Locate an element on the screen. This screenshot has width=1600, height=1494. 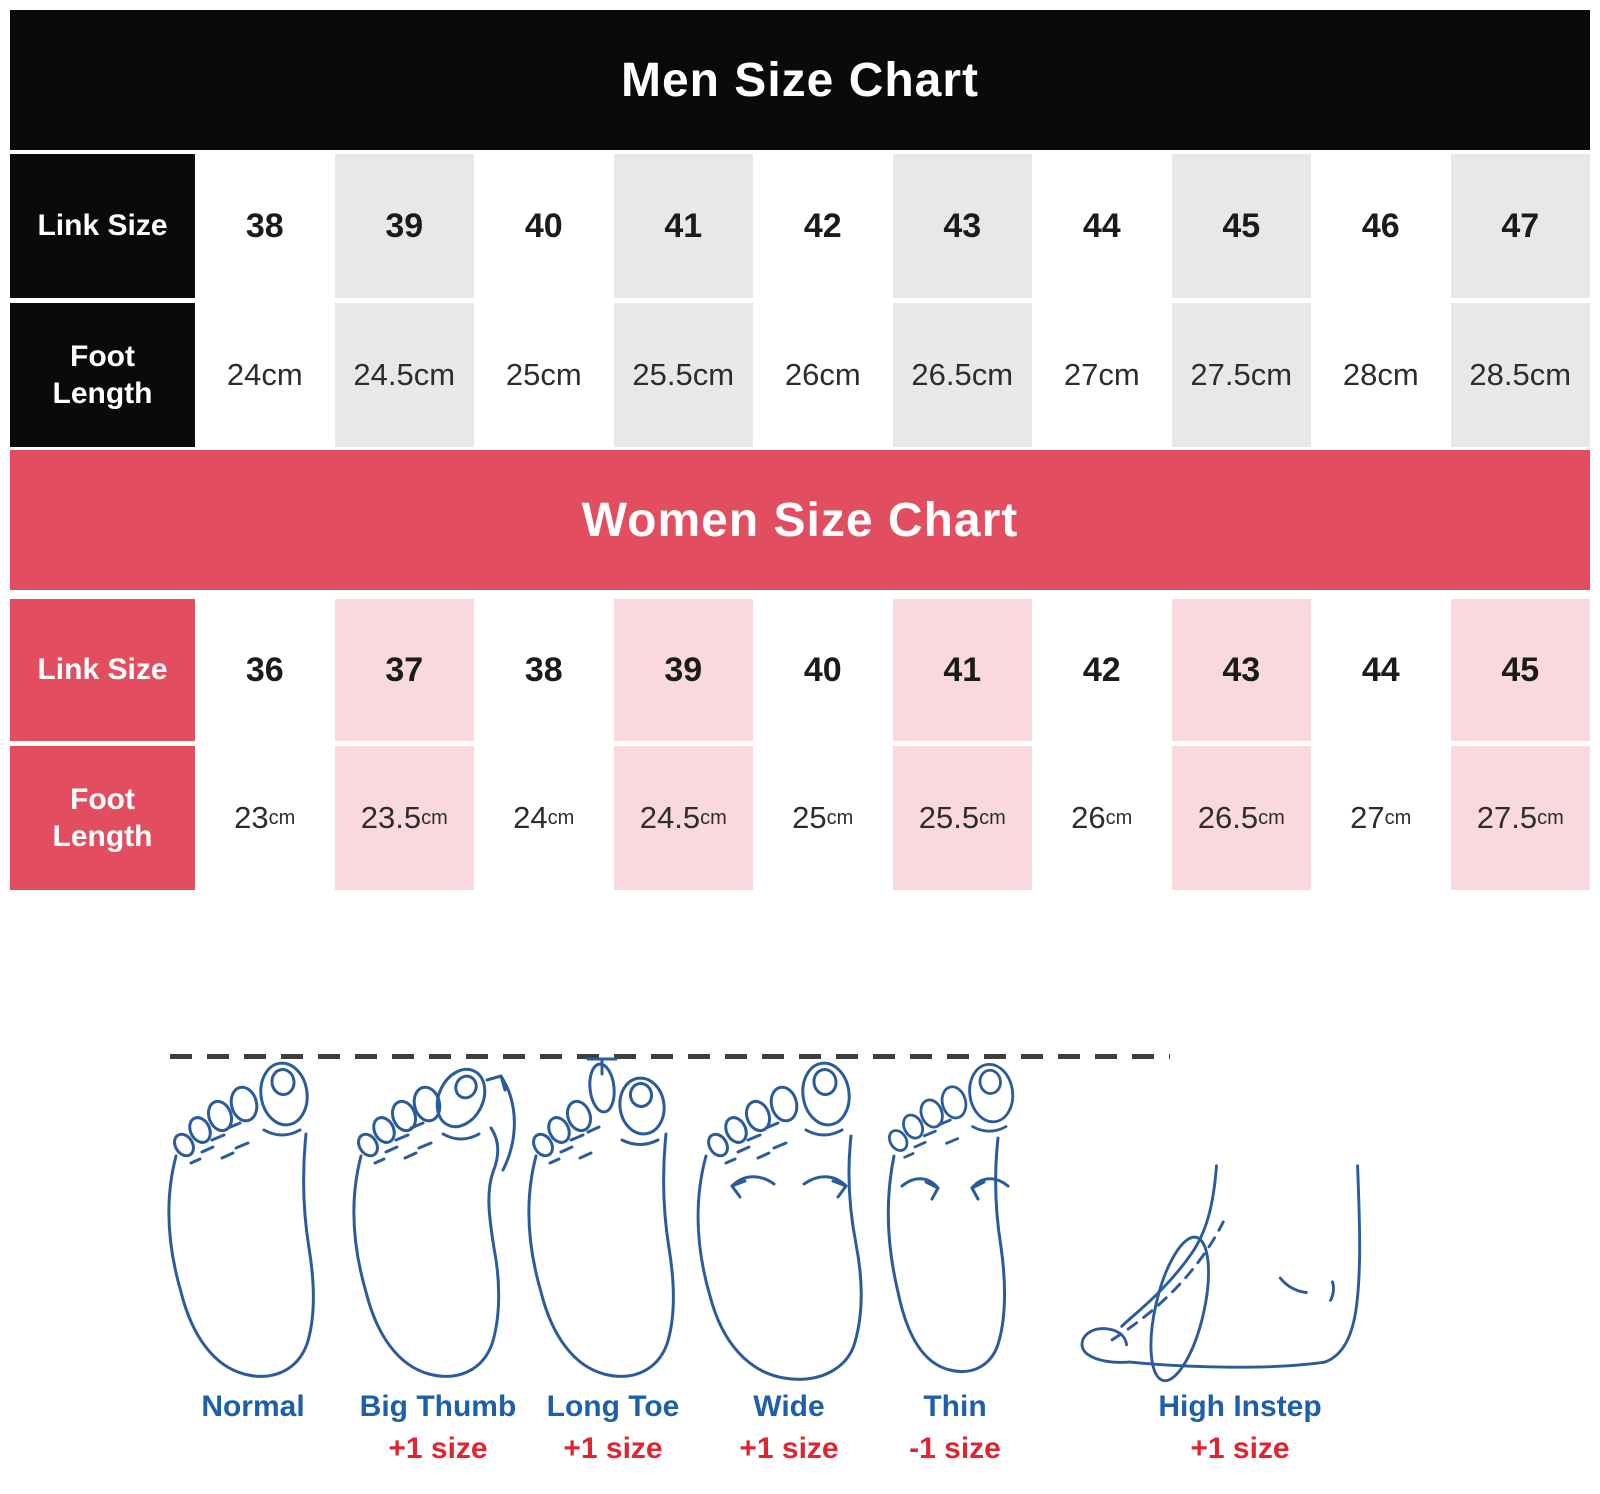
men-foot-length-cell: 26cm is located at coordinates (823, 375).